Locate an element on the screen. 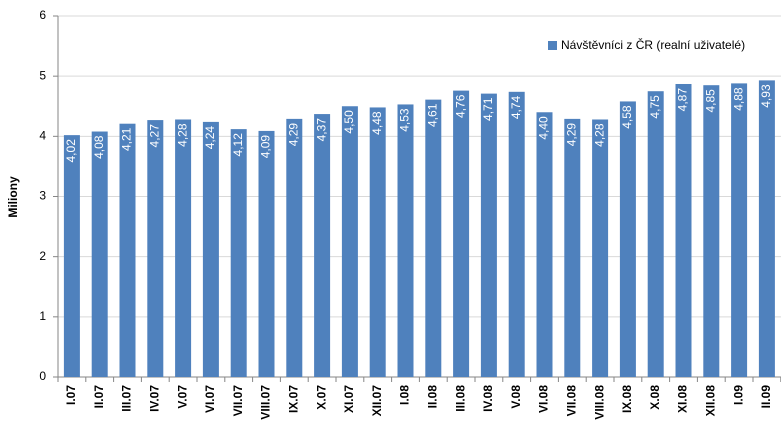 The width and height of the screenshot is (781, 433). data-label: 4,50 is located at coordinates (349, 122).